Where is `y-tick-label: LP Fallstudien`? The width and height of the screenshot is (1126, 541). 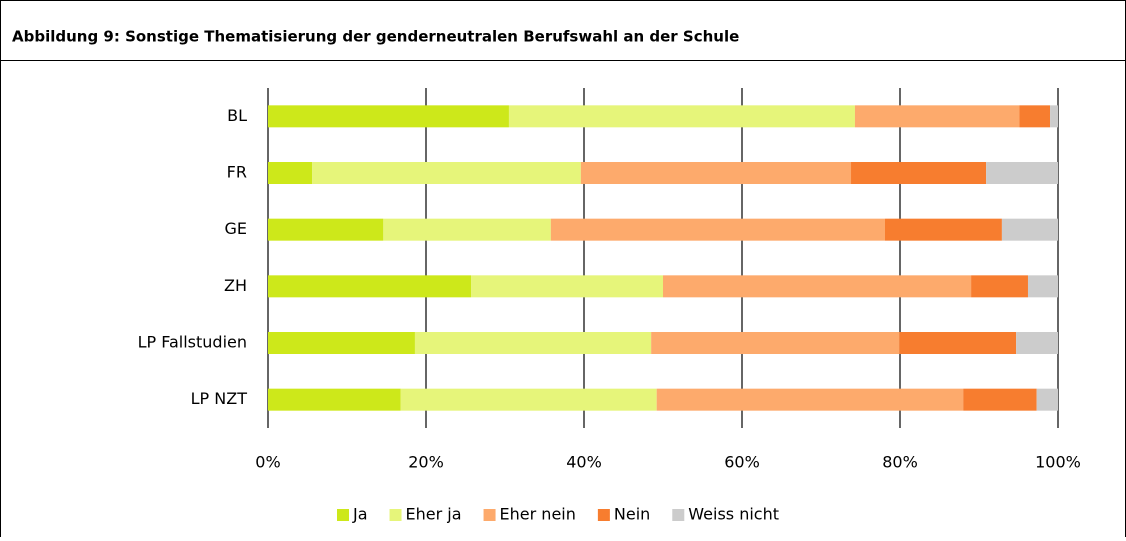 y-tick-label: LP Fallstudien is located at coordinates (192, 342).